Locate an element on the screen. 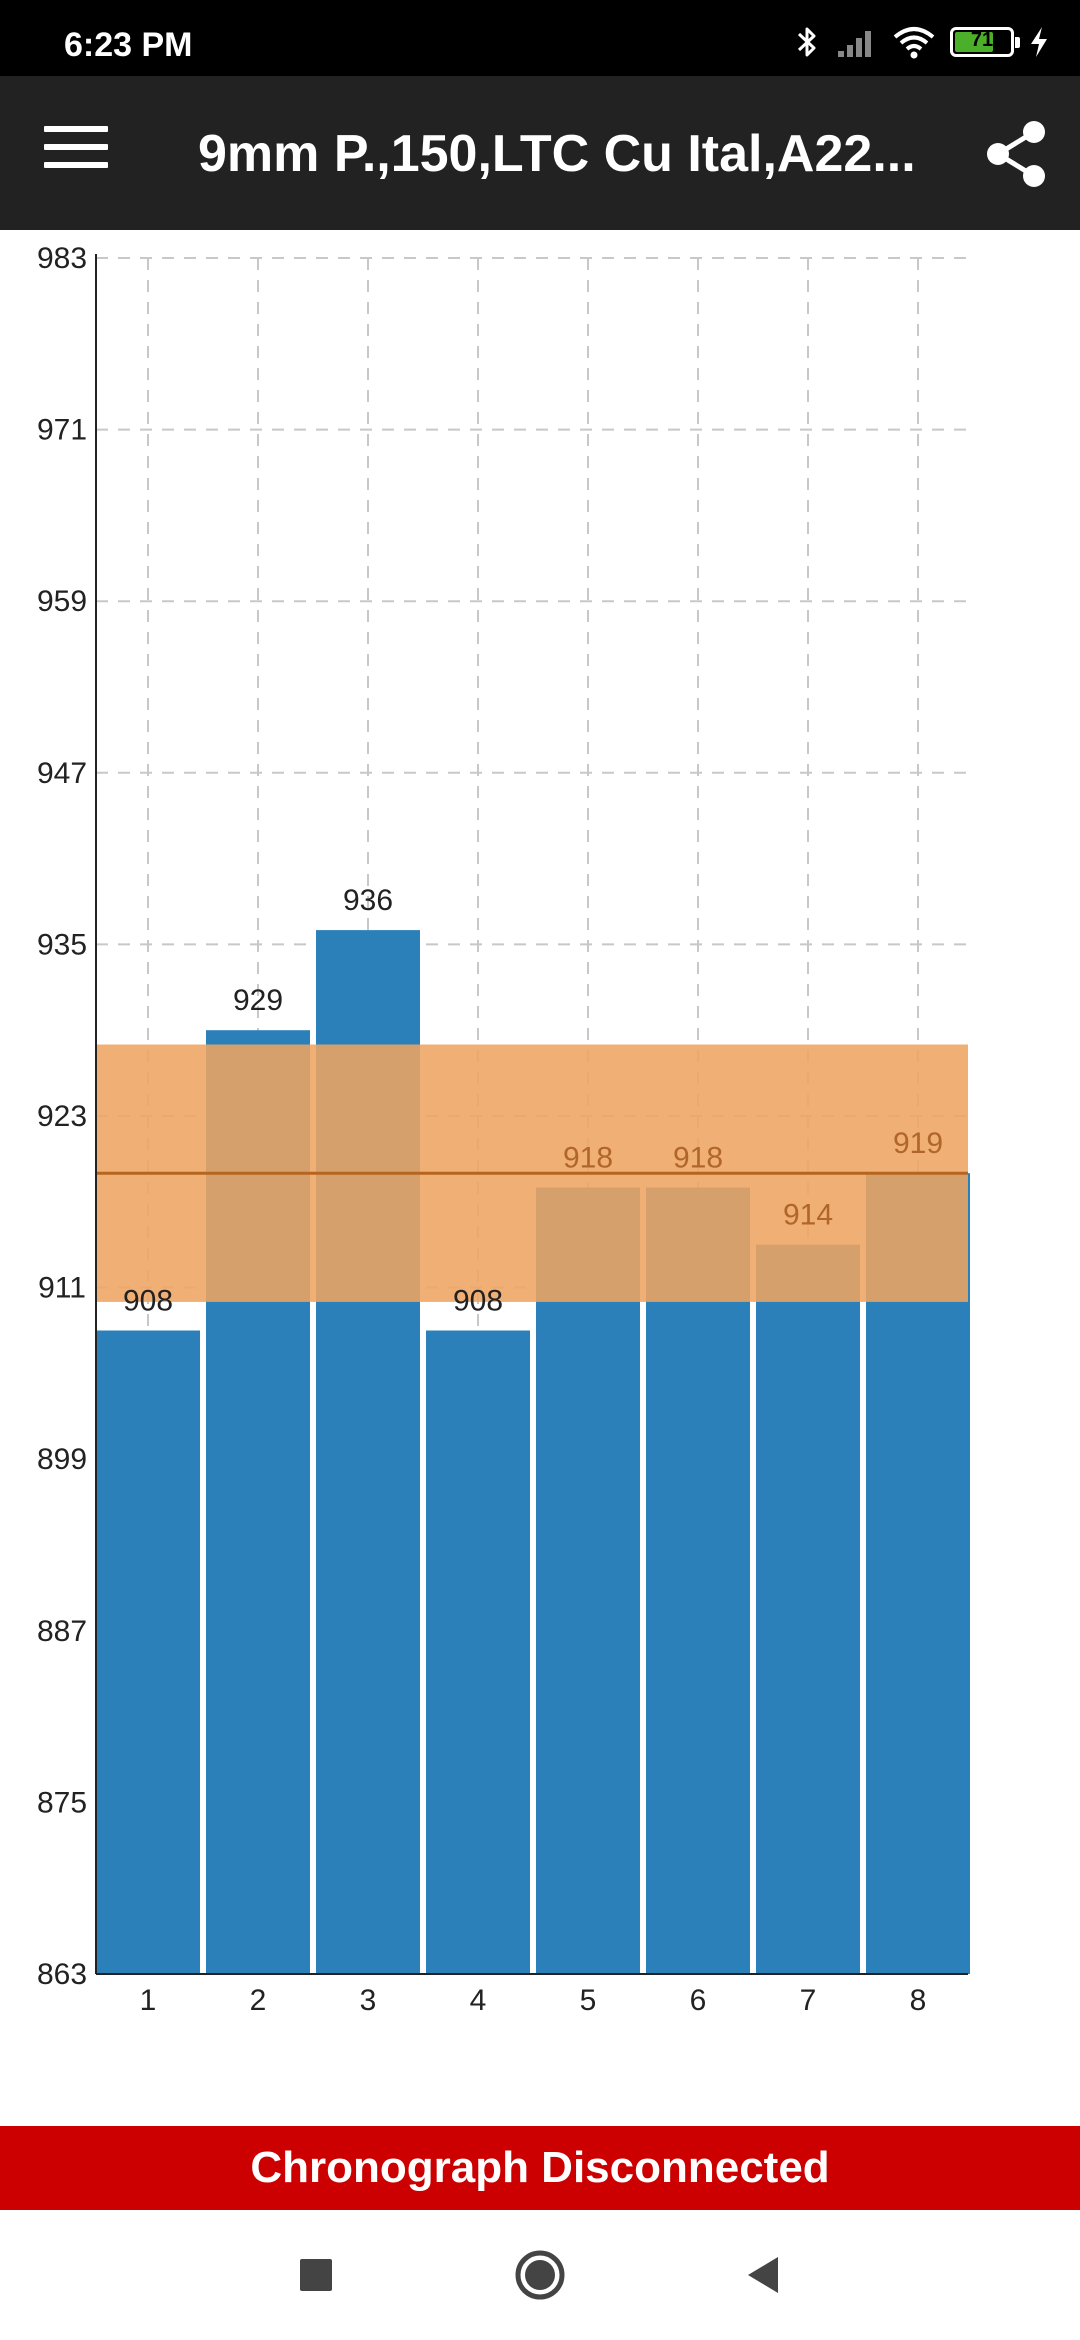 The image size is (1080, 2340). battery-fill is located at coordinates (974, 42).